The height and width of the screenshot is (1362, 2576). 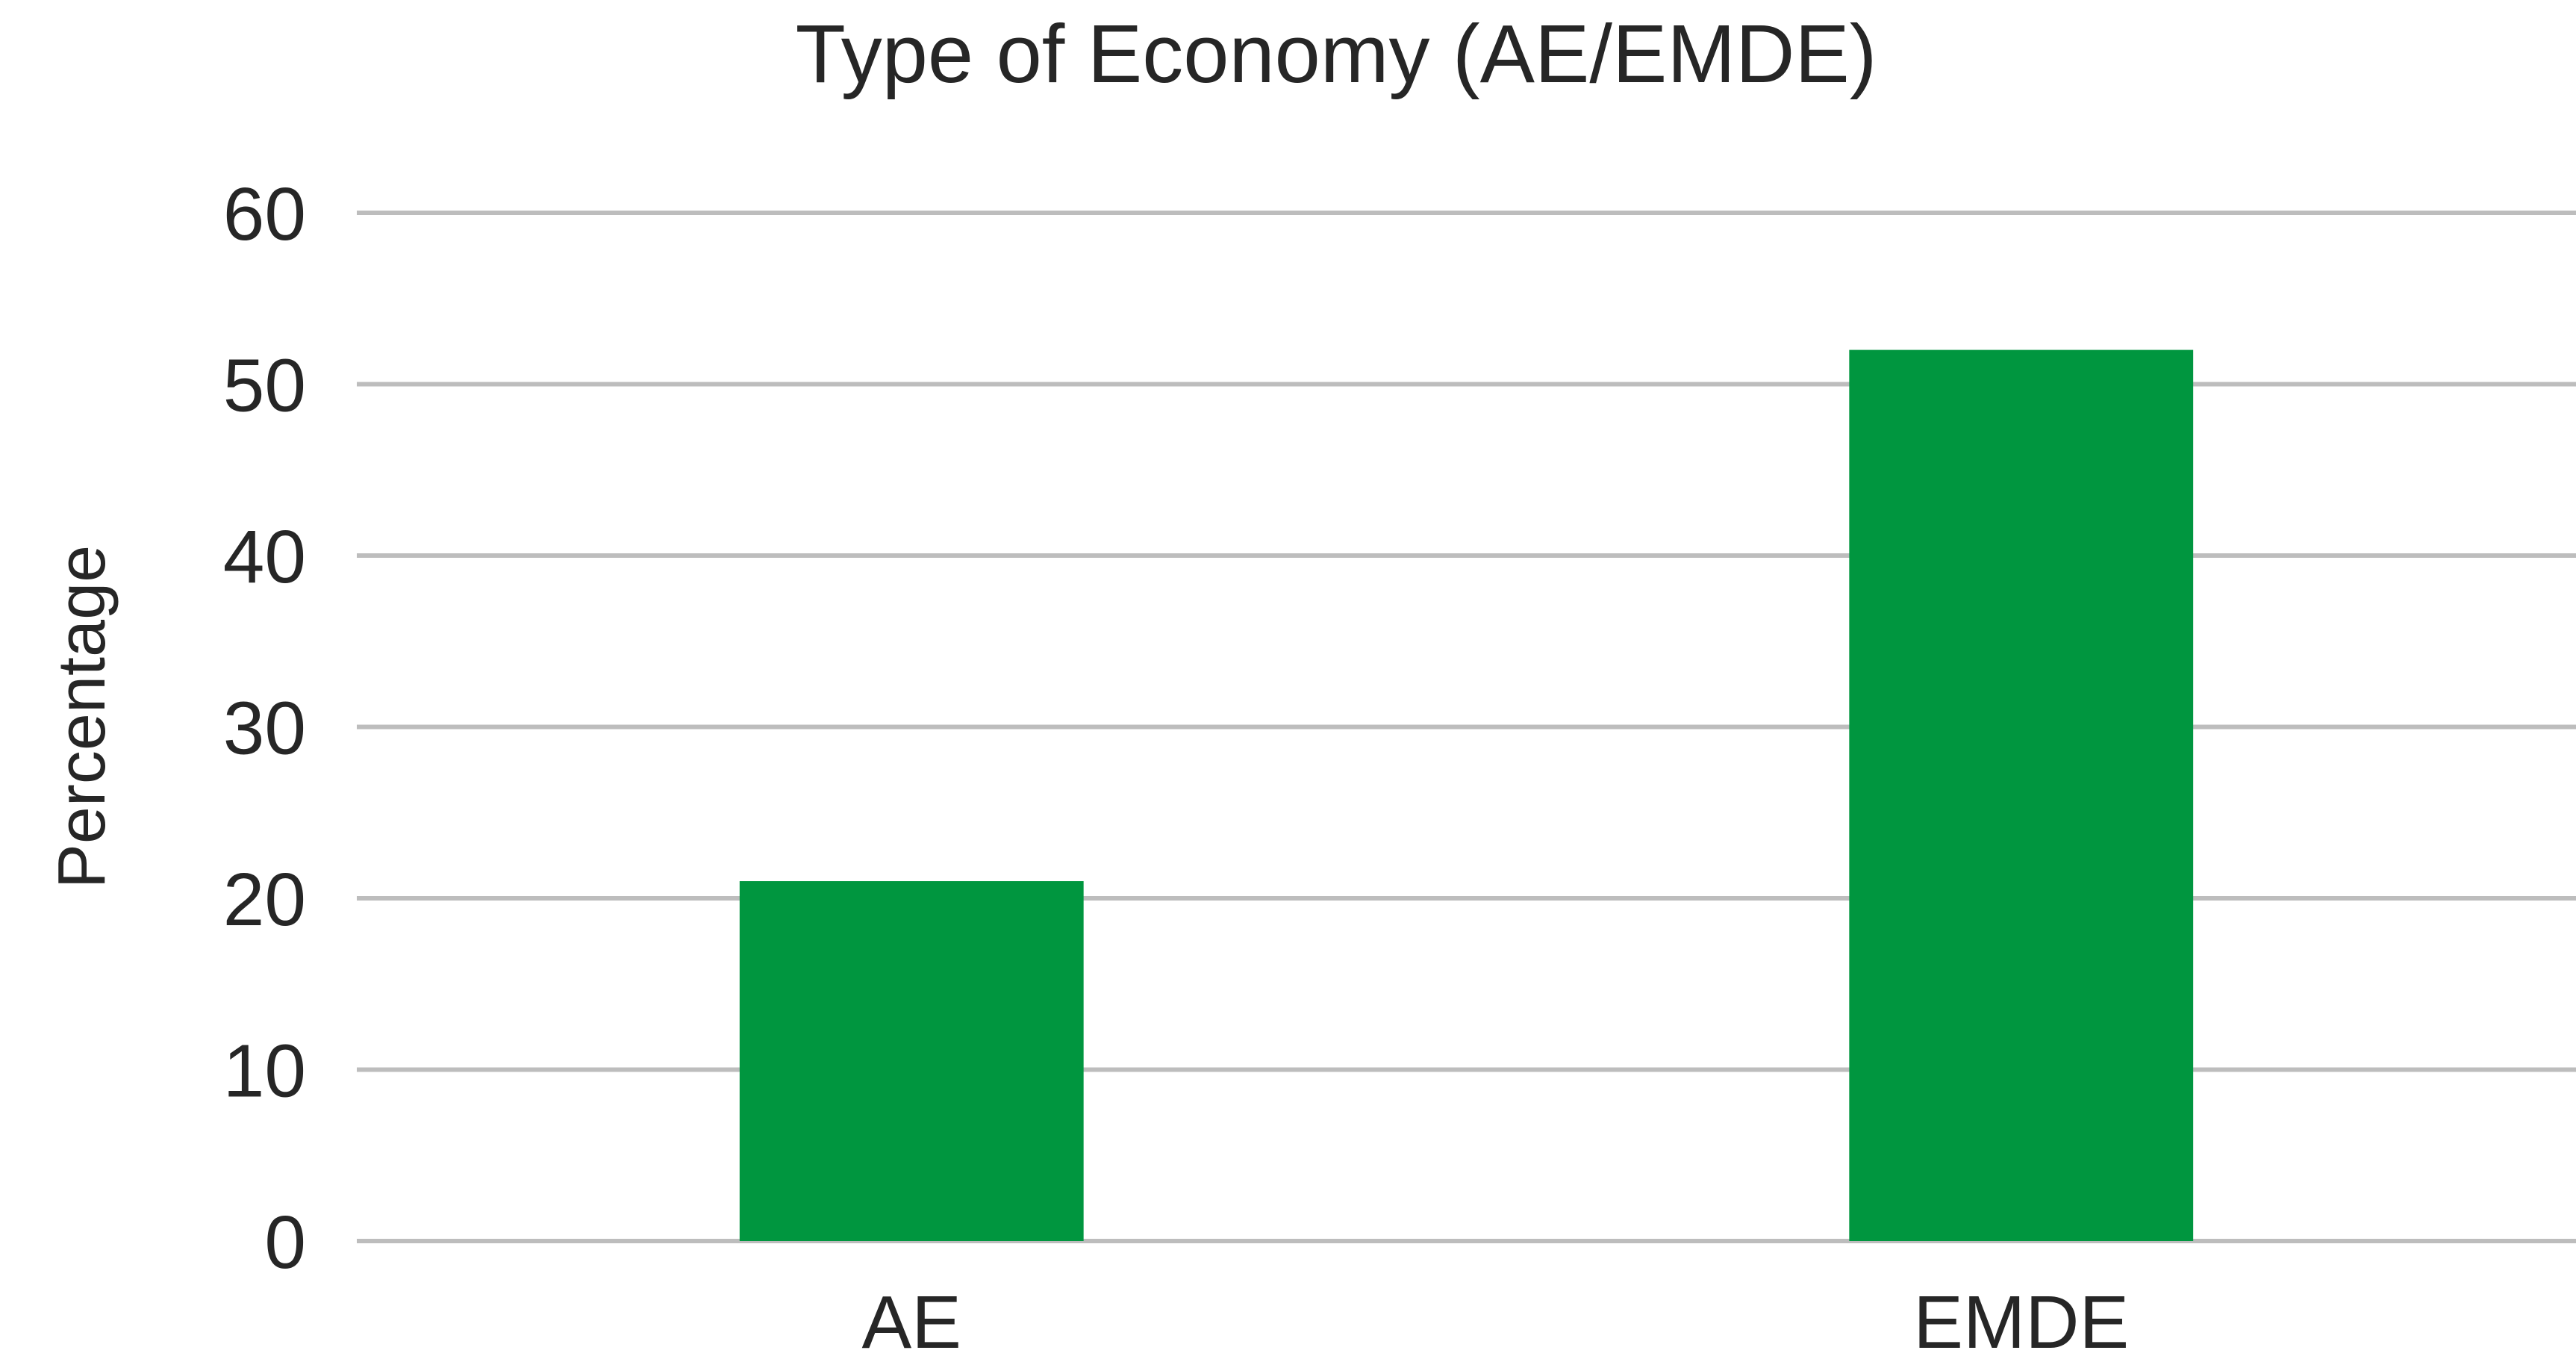 What do you see at coordinates (1496, 1321) in the screenshot?
I see `x-tick-labels: AE EMDE` at bounding box center [1496, 1321].